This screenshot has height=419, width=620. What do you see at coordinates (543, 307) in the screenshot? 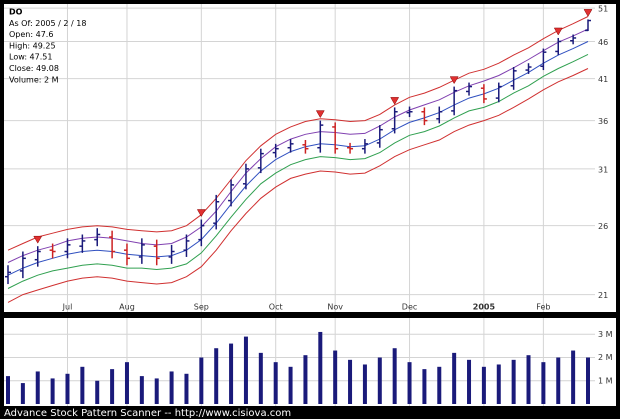
I see `x-tick-label: Feb` at bounding box center [543, 307].